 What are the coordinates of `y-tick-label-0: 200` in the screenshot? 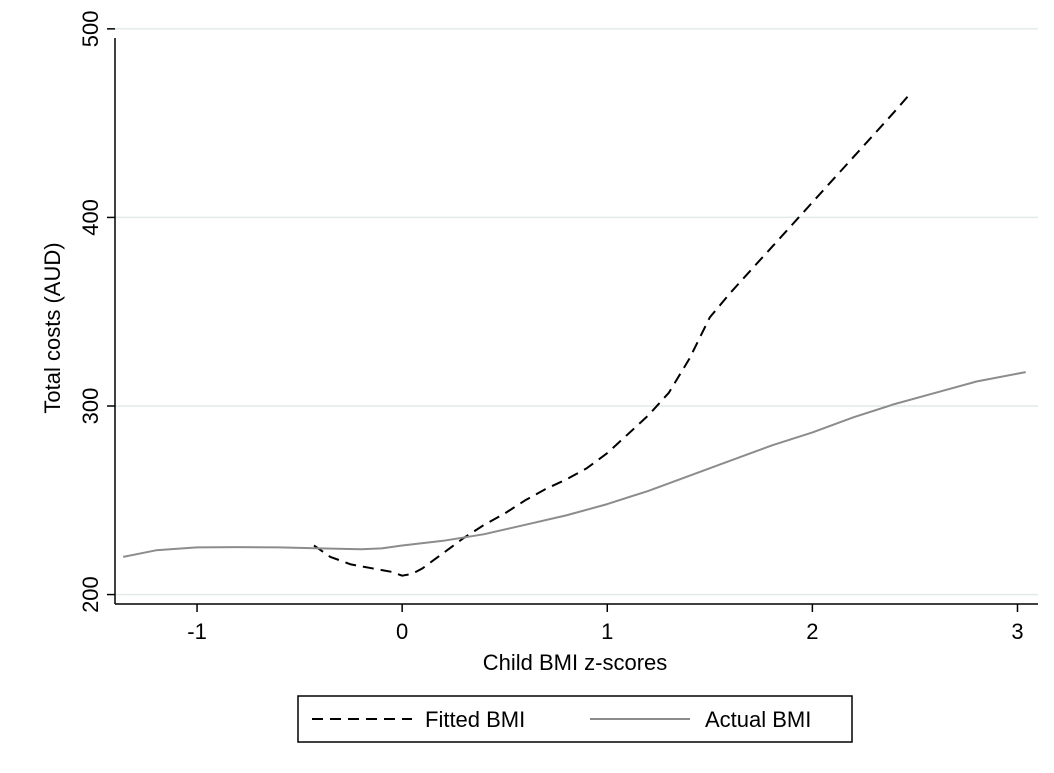 It's located at (90, 594).